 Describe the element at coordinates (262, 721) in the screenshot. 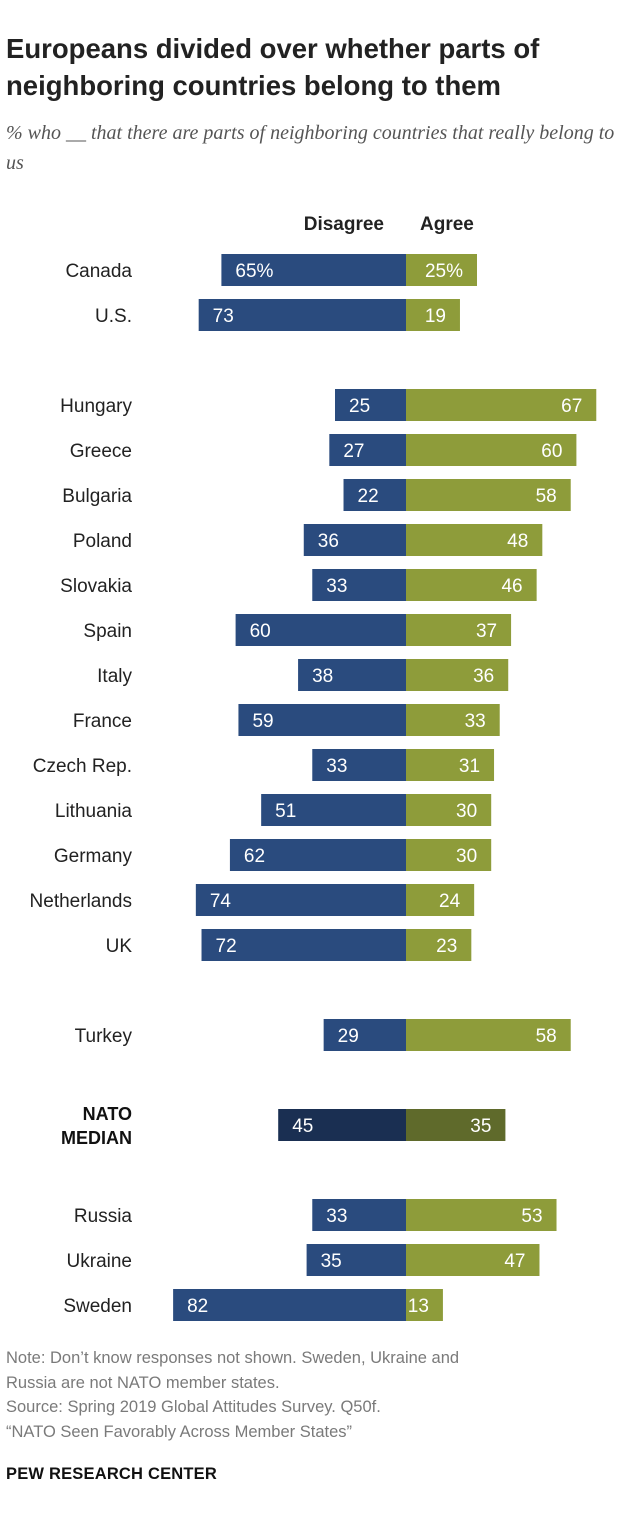

I see `value-disagree-france: 59` at that location.